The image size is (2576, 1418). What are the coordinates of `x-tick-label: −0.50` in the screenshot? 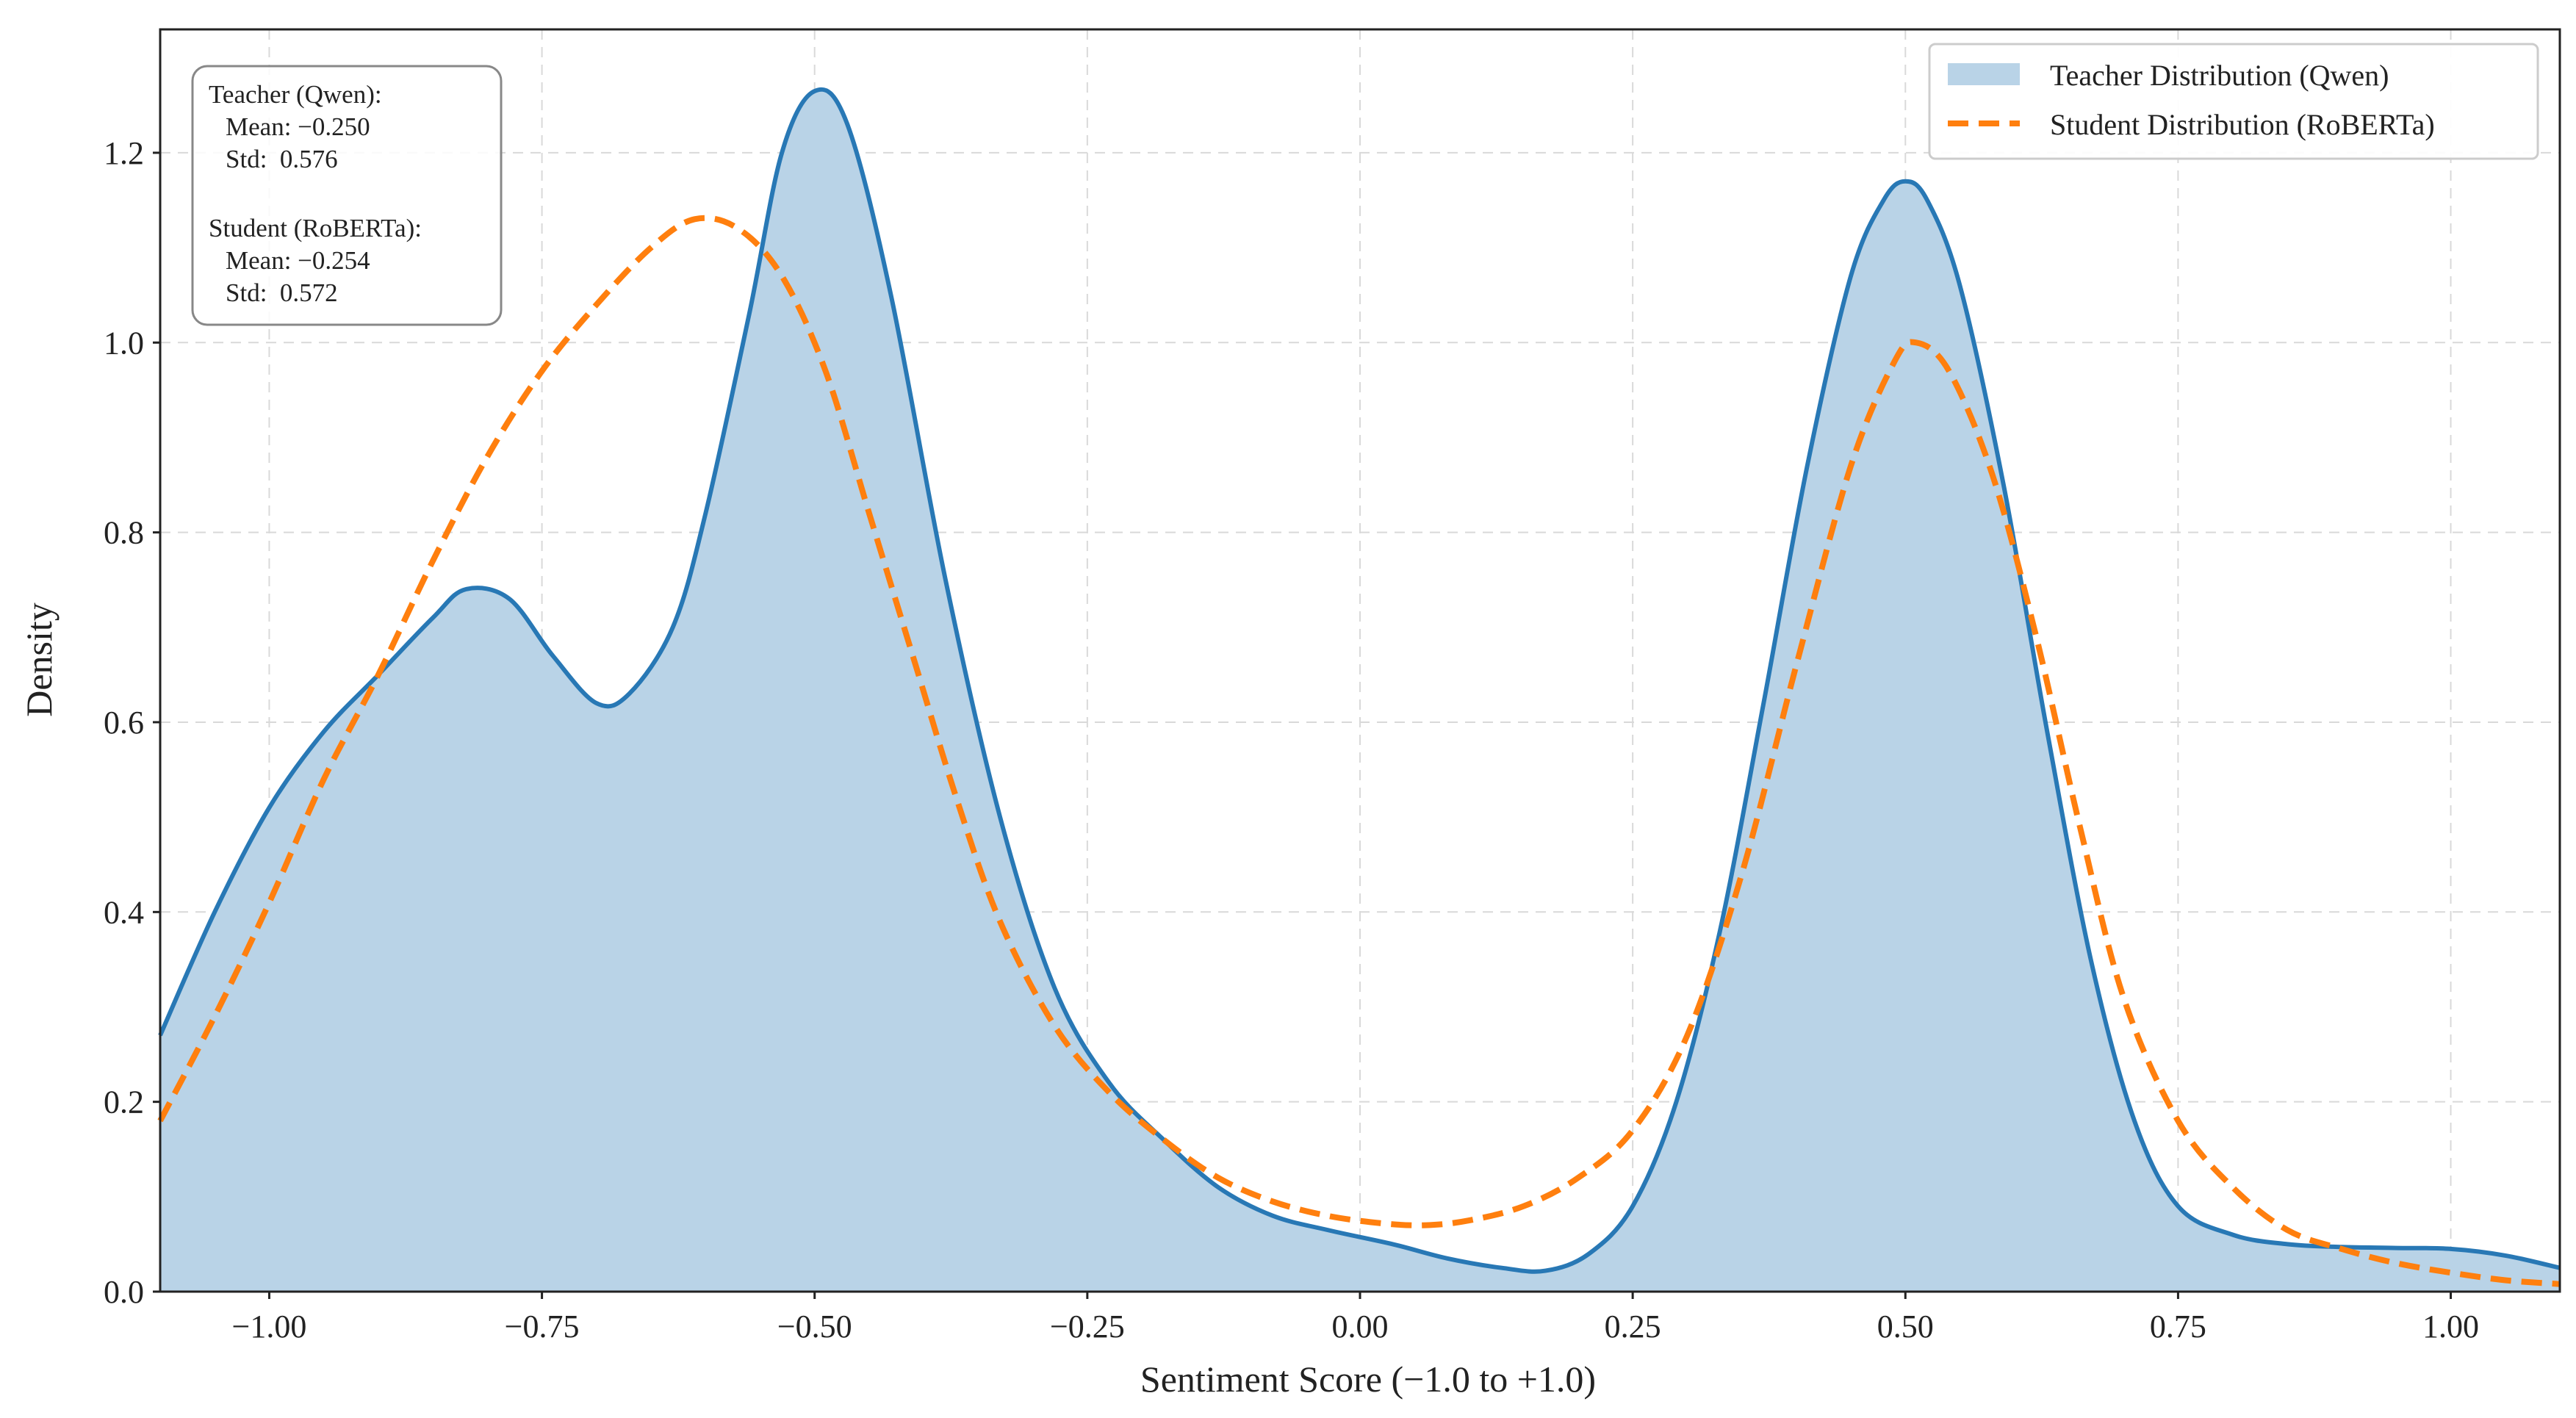 It's located at (814, 1327).